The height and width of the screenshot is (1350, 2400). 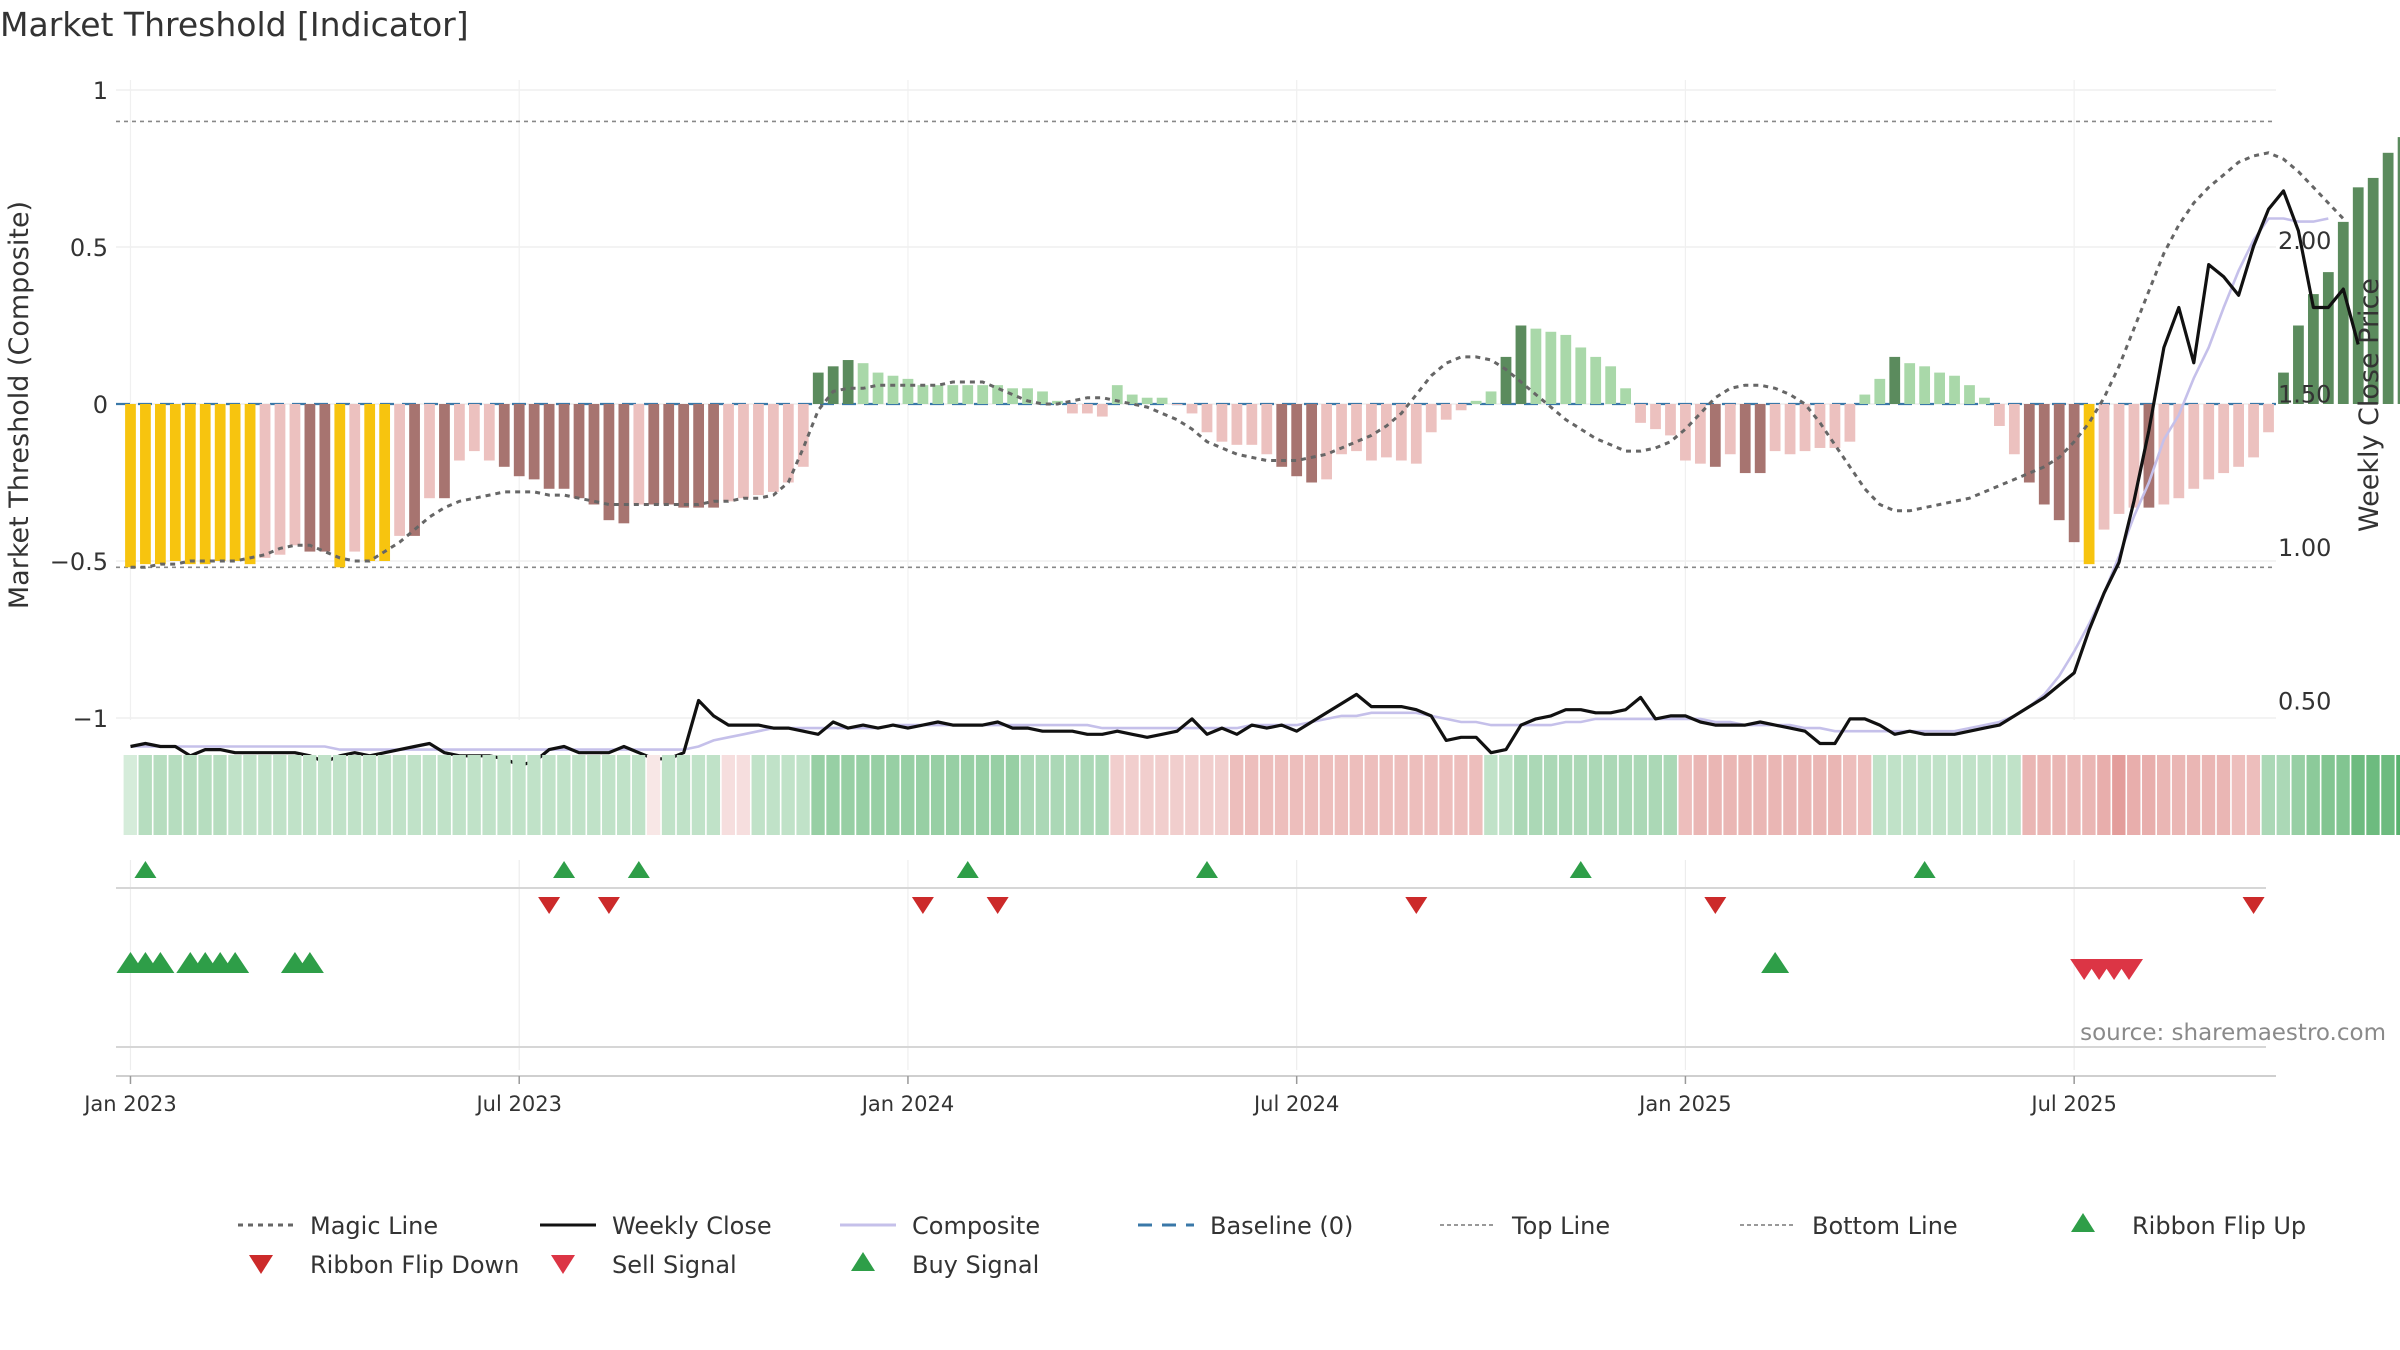 What do you see at coordinates (129, 1104) in the screenshot?
I see `x-tick-label: Jan 2023` at bounding box center [129, 1104].